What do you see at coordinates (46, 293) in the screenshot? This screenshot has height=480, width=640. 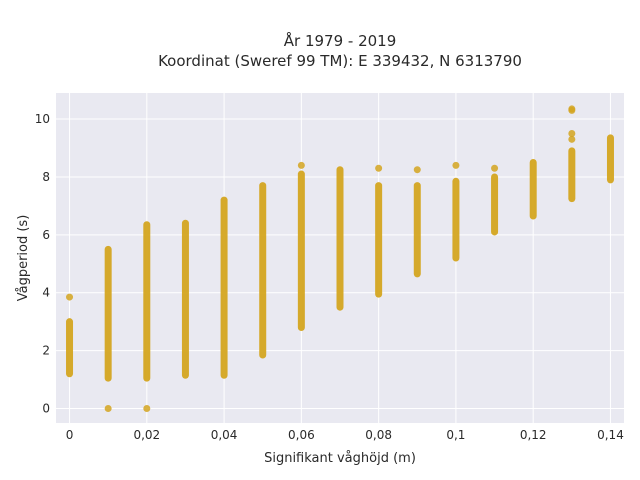 I see `y-tick-label: 4` at bounding box center [46, 293].